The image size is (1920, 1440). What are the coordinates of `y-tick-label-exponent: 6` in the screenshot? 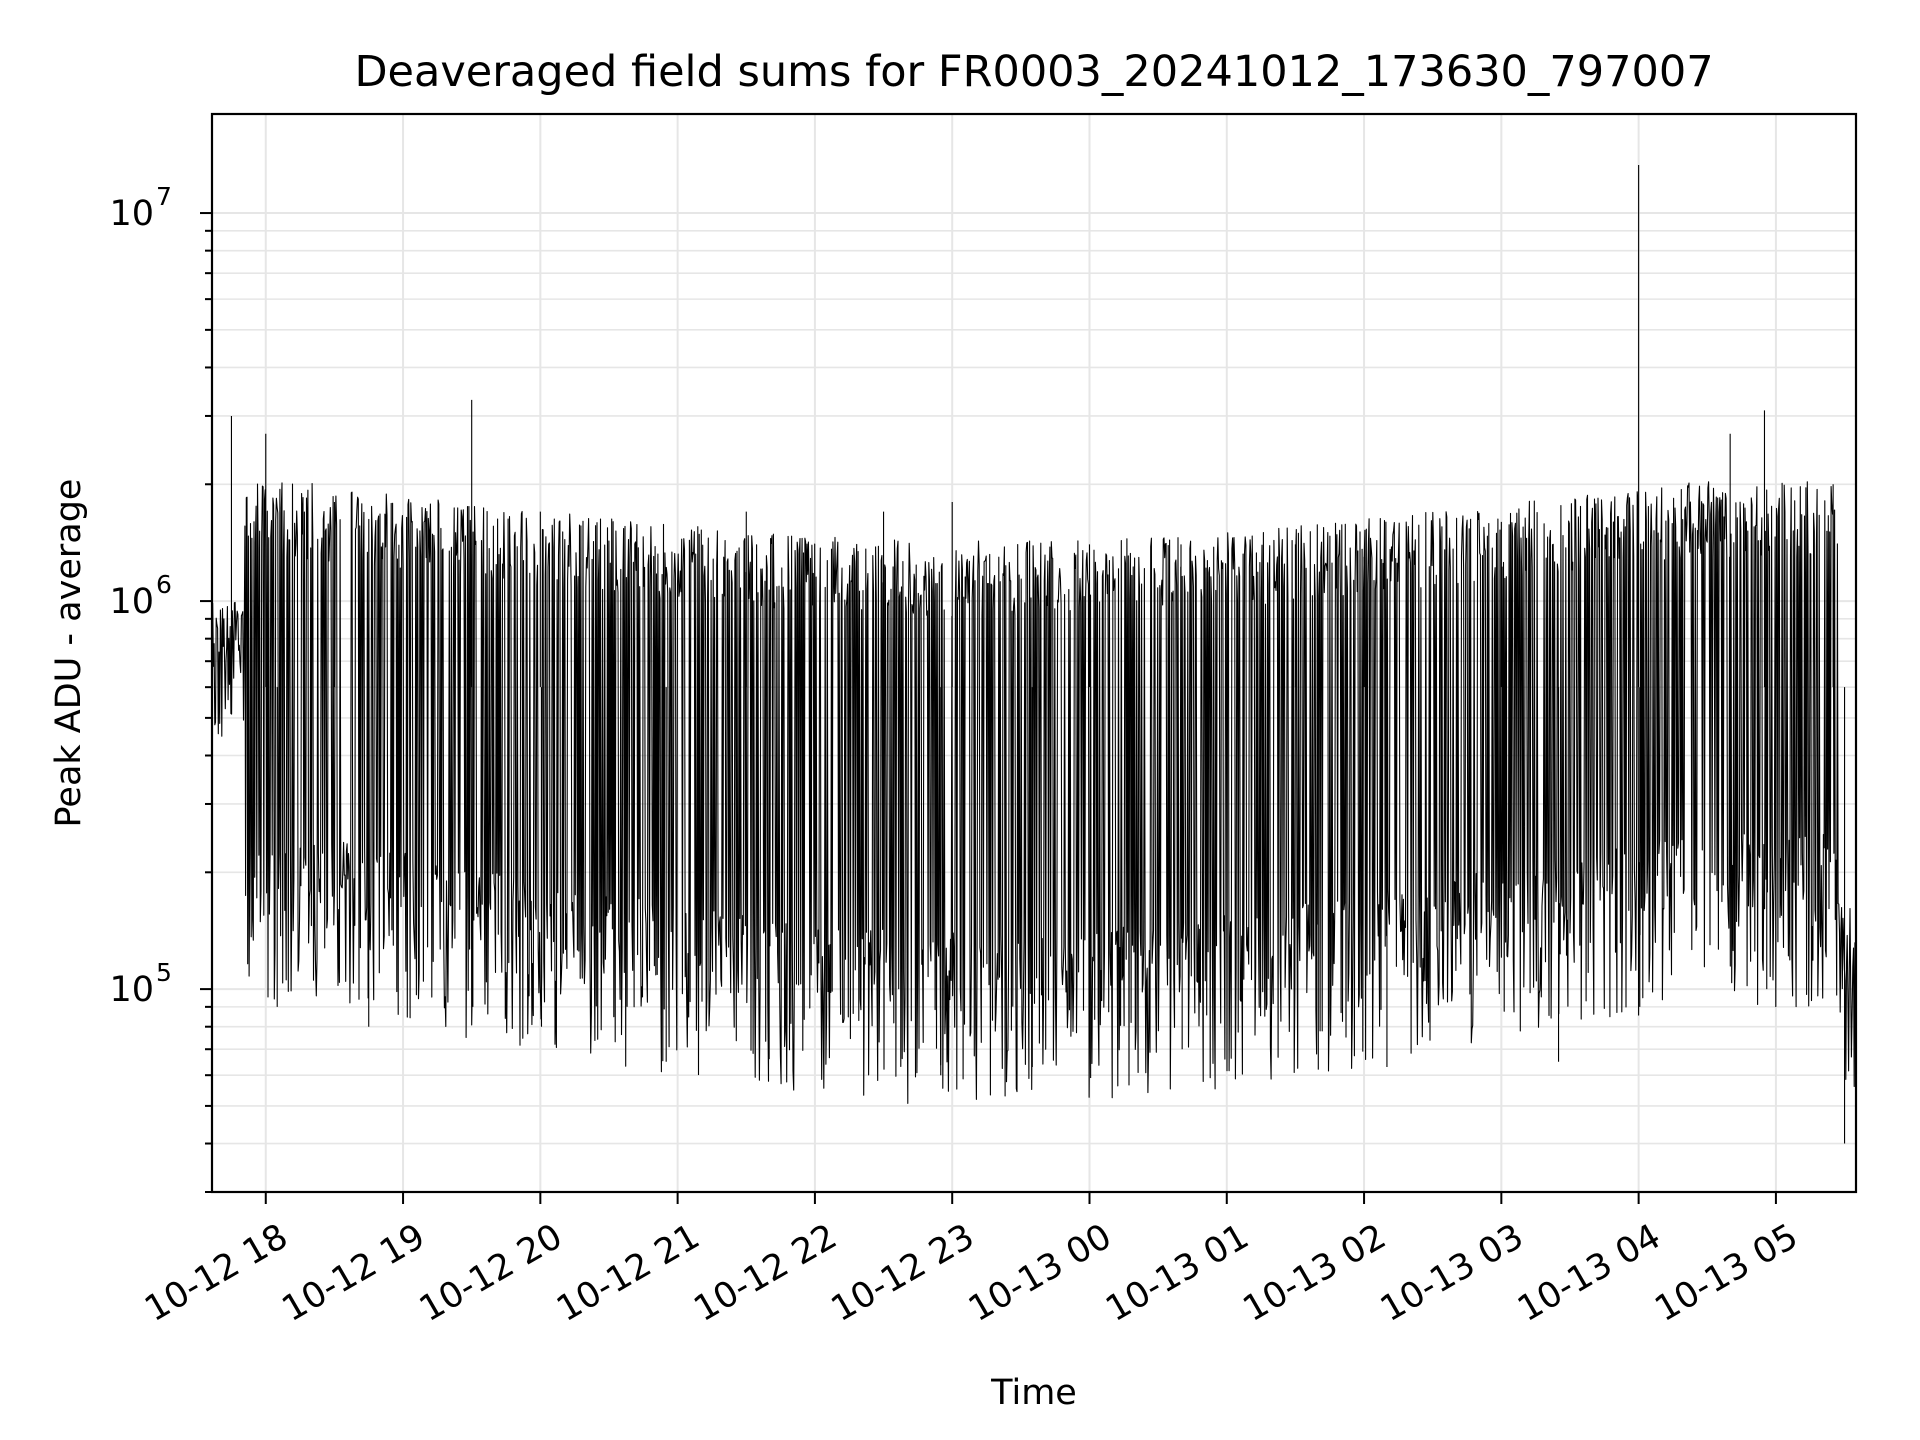 It's located at (164, 584).